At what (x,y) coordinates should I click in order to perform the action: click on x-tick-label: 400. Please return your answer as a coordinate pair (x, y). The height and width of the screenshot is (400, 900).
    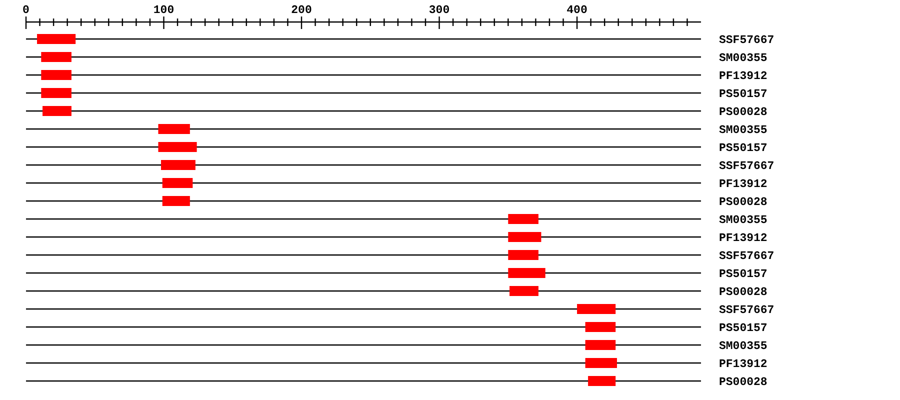
    Looking at the image, I should click on (577, 10).